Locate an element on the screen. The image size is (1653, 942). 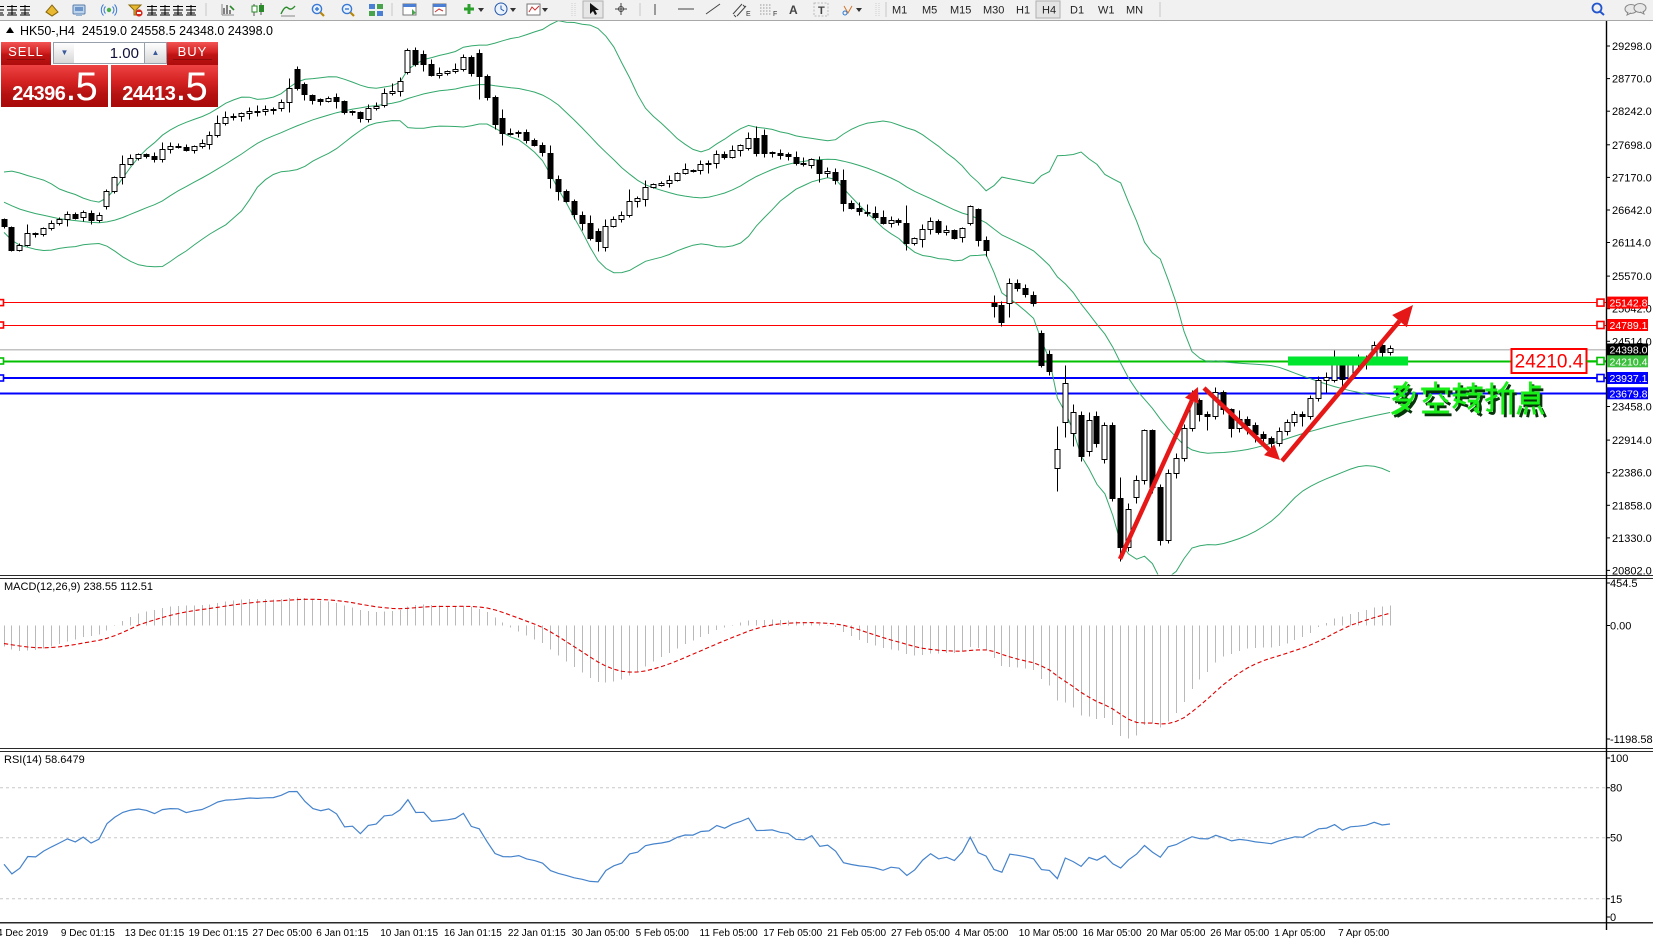
svg-text: 25142.8 is located at coordinates (1629, 304).